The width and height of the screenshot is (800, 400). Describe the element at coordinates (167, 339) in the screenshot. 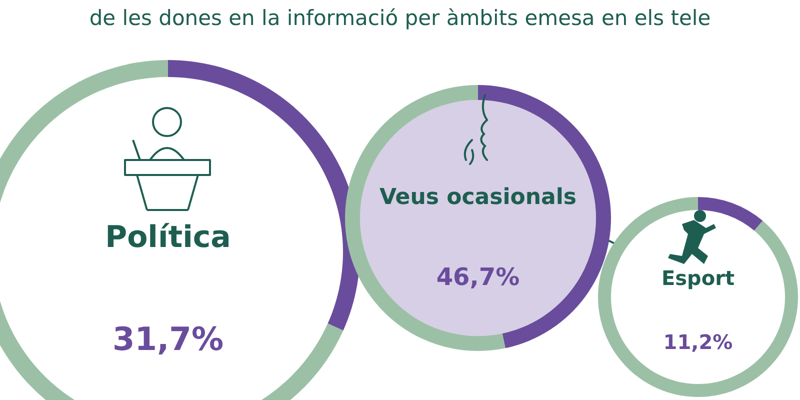

I see `text: 31,7%` at that location.